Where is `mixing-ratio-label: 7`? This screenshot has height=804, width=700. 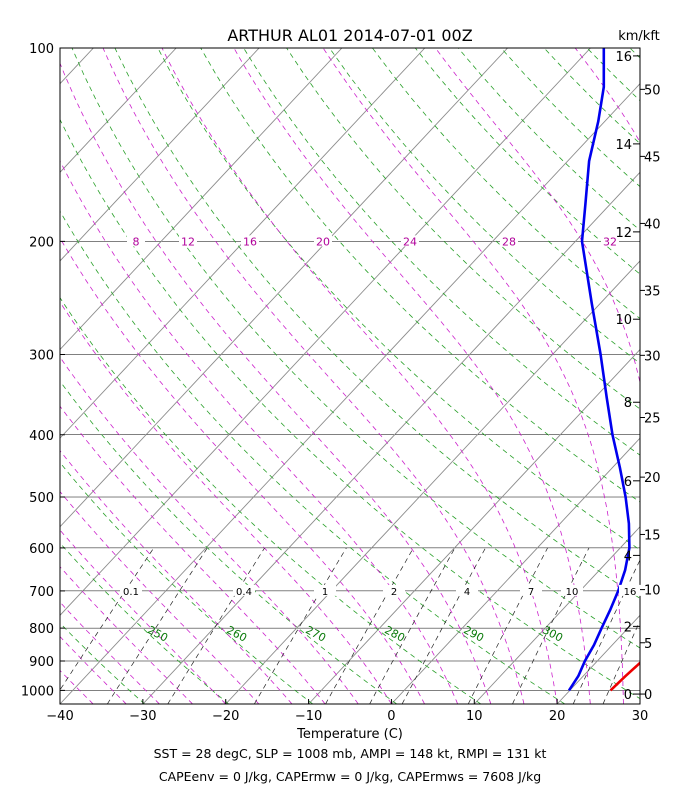
mixing-ratio-label: 7 is located at coordinates (531, 592).